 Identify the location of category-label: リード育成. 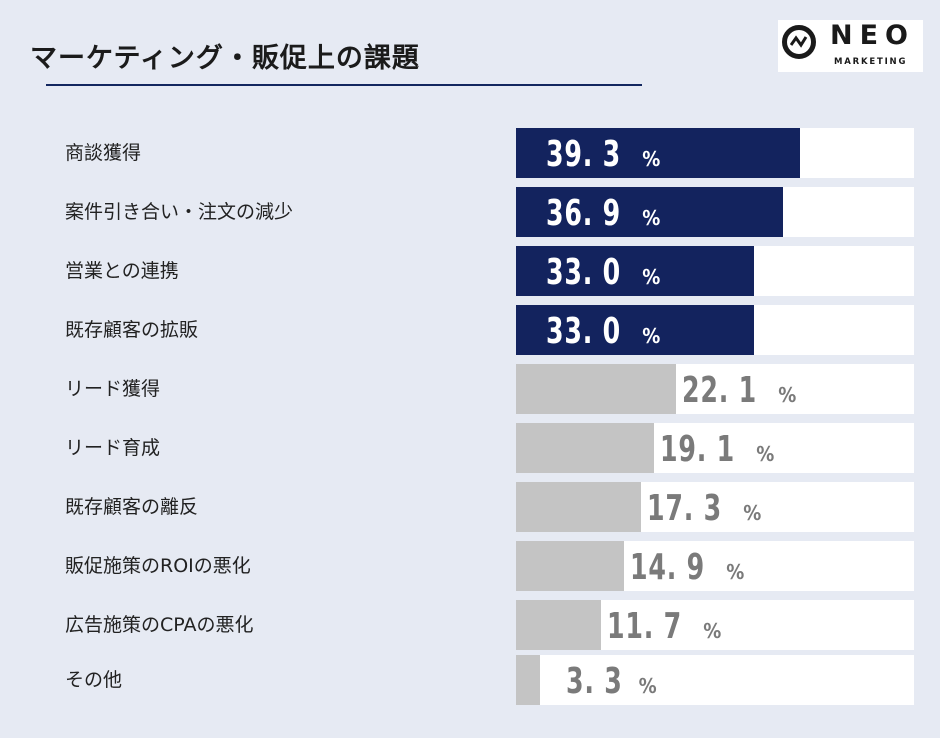
(113, 448).